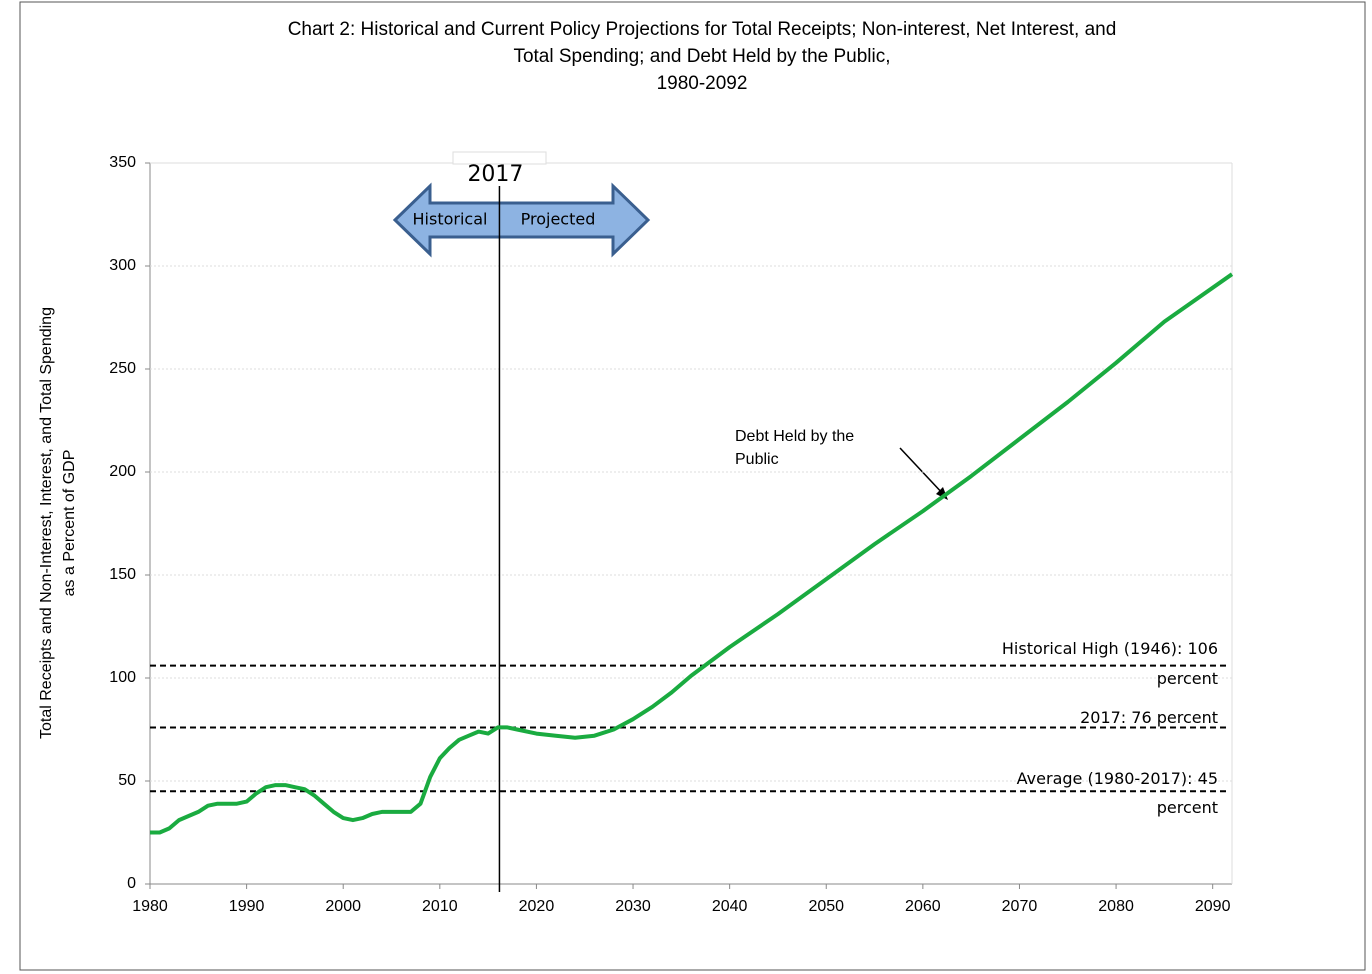 This screenshot has height=974, width=1372. What do you see at coordinates (247, 906) in the screenshot?
I see `x-tick-label: 1990` at bounding box center [247, 906].